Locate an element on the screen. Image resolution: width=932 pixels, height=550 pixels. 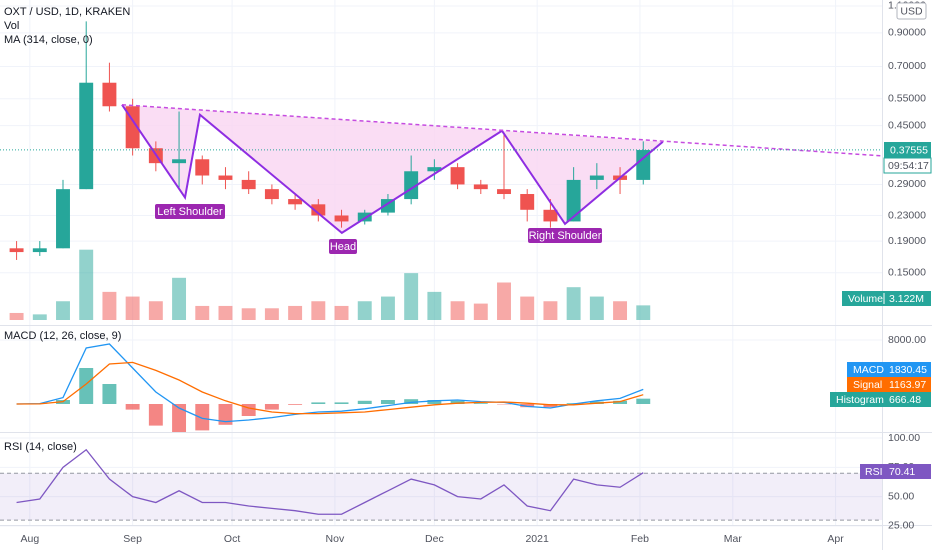
rsi-legend: RSI is located at coordinates (874, 472).